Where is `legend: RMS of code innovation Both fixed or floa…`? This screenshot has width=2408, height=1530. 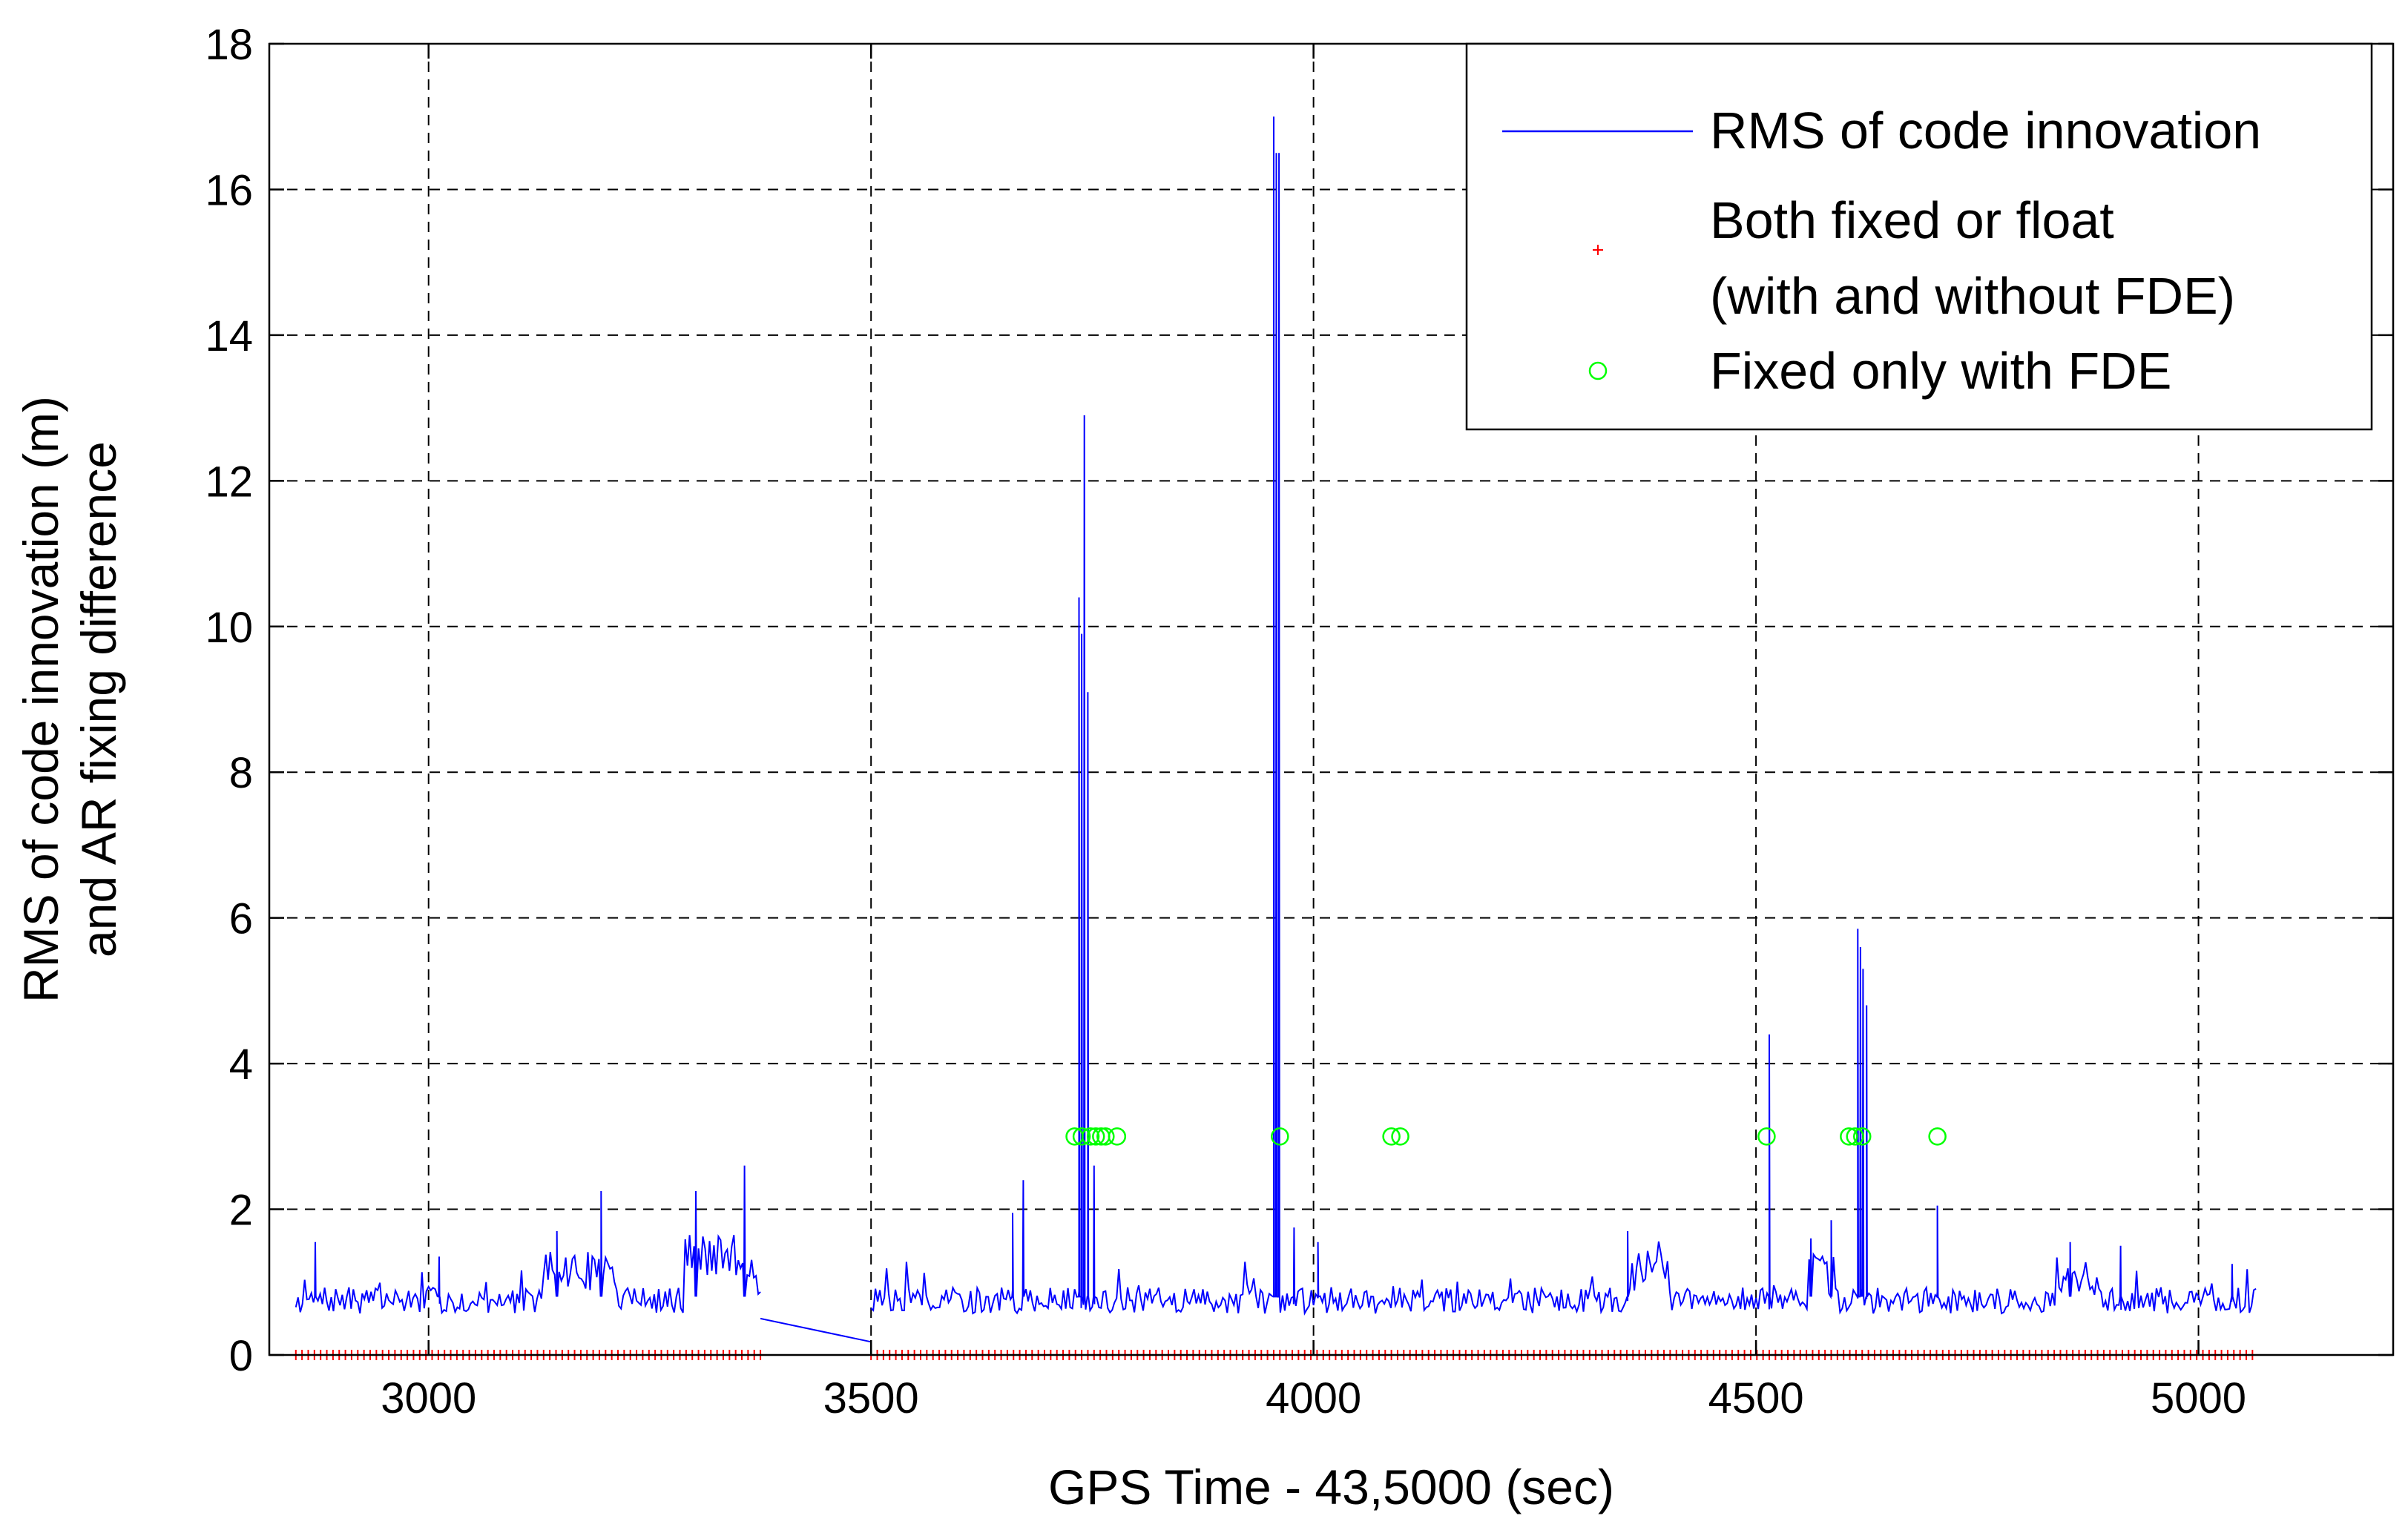 legend: RMS of code innovation Both fixed or floa… is located at coordinates (1919, 236).